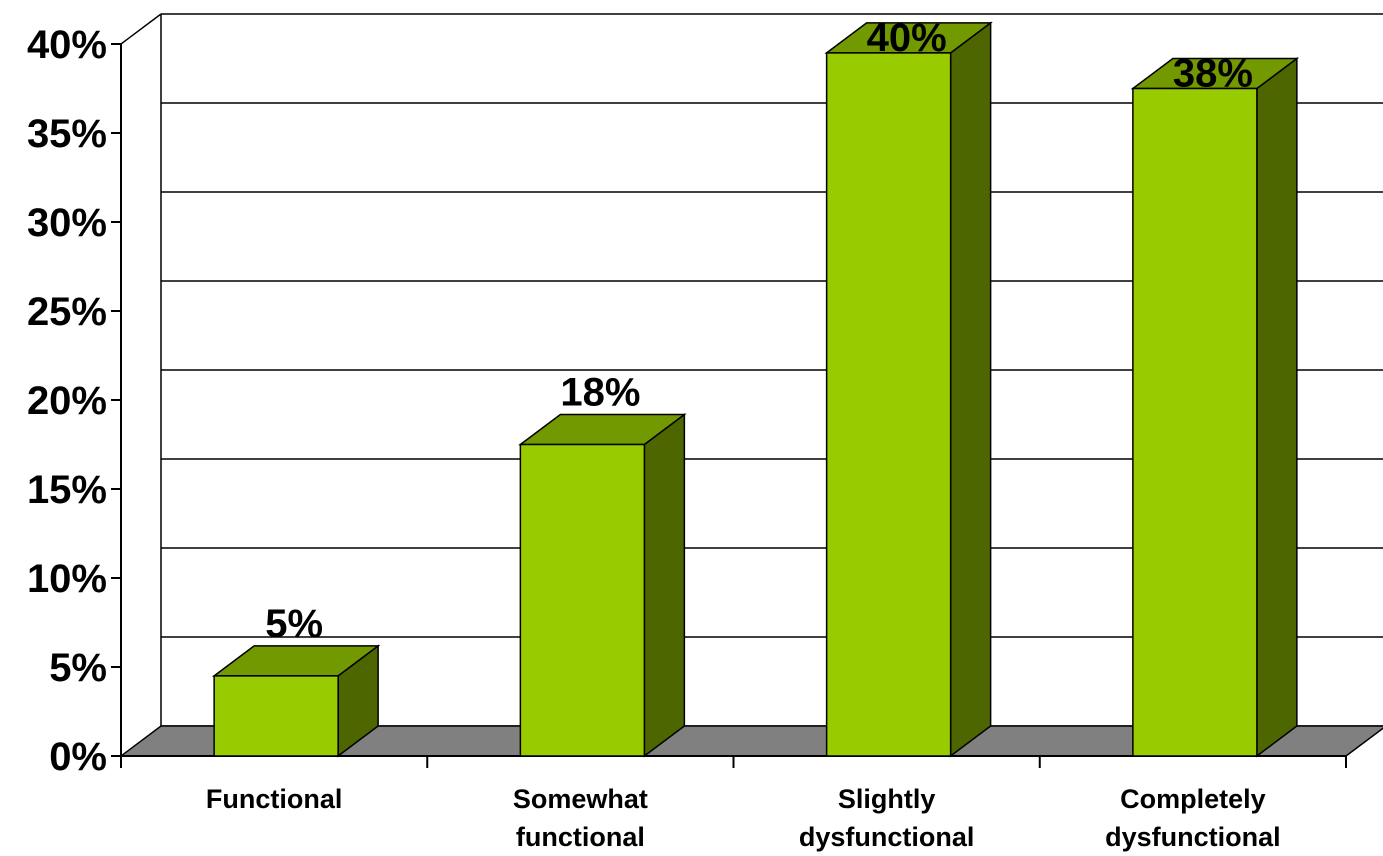 The height and width of the screenshot is (856, 1383). I want to click on data-label: 18%, so click(600, 393).